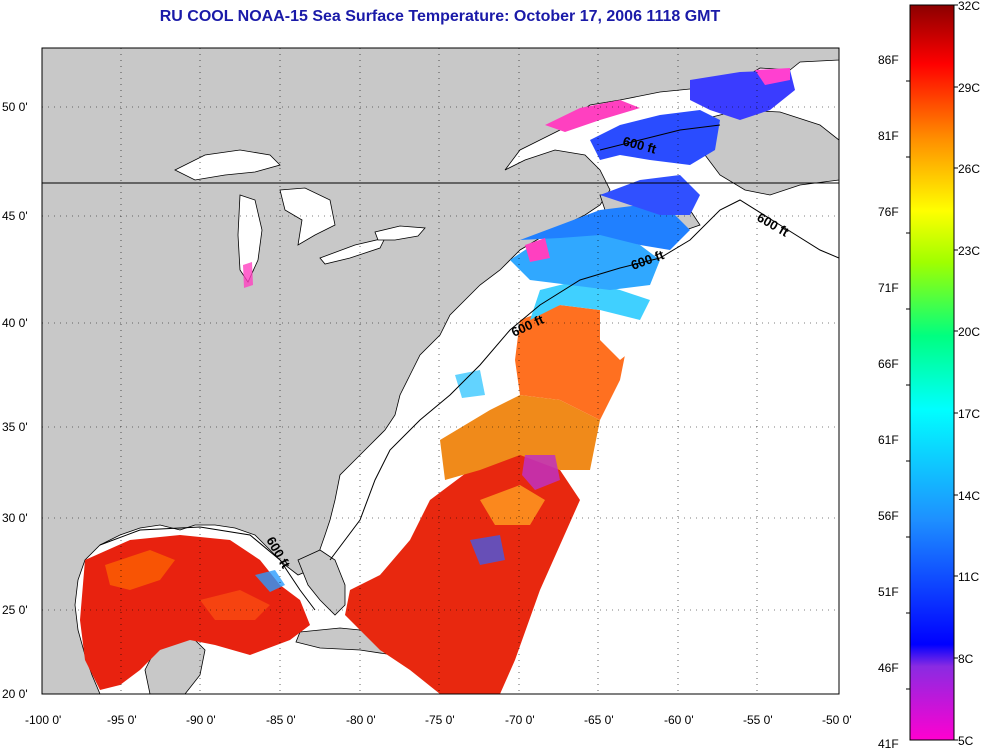 Image resolution: width=984 pixels, height=754 pixels. I want to click on colorbar-c-label: 26C, so click(969, 169).